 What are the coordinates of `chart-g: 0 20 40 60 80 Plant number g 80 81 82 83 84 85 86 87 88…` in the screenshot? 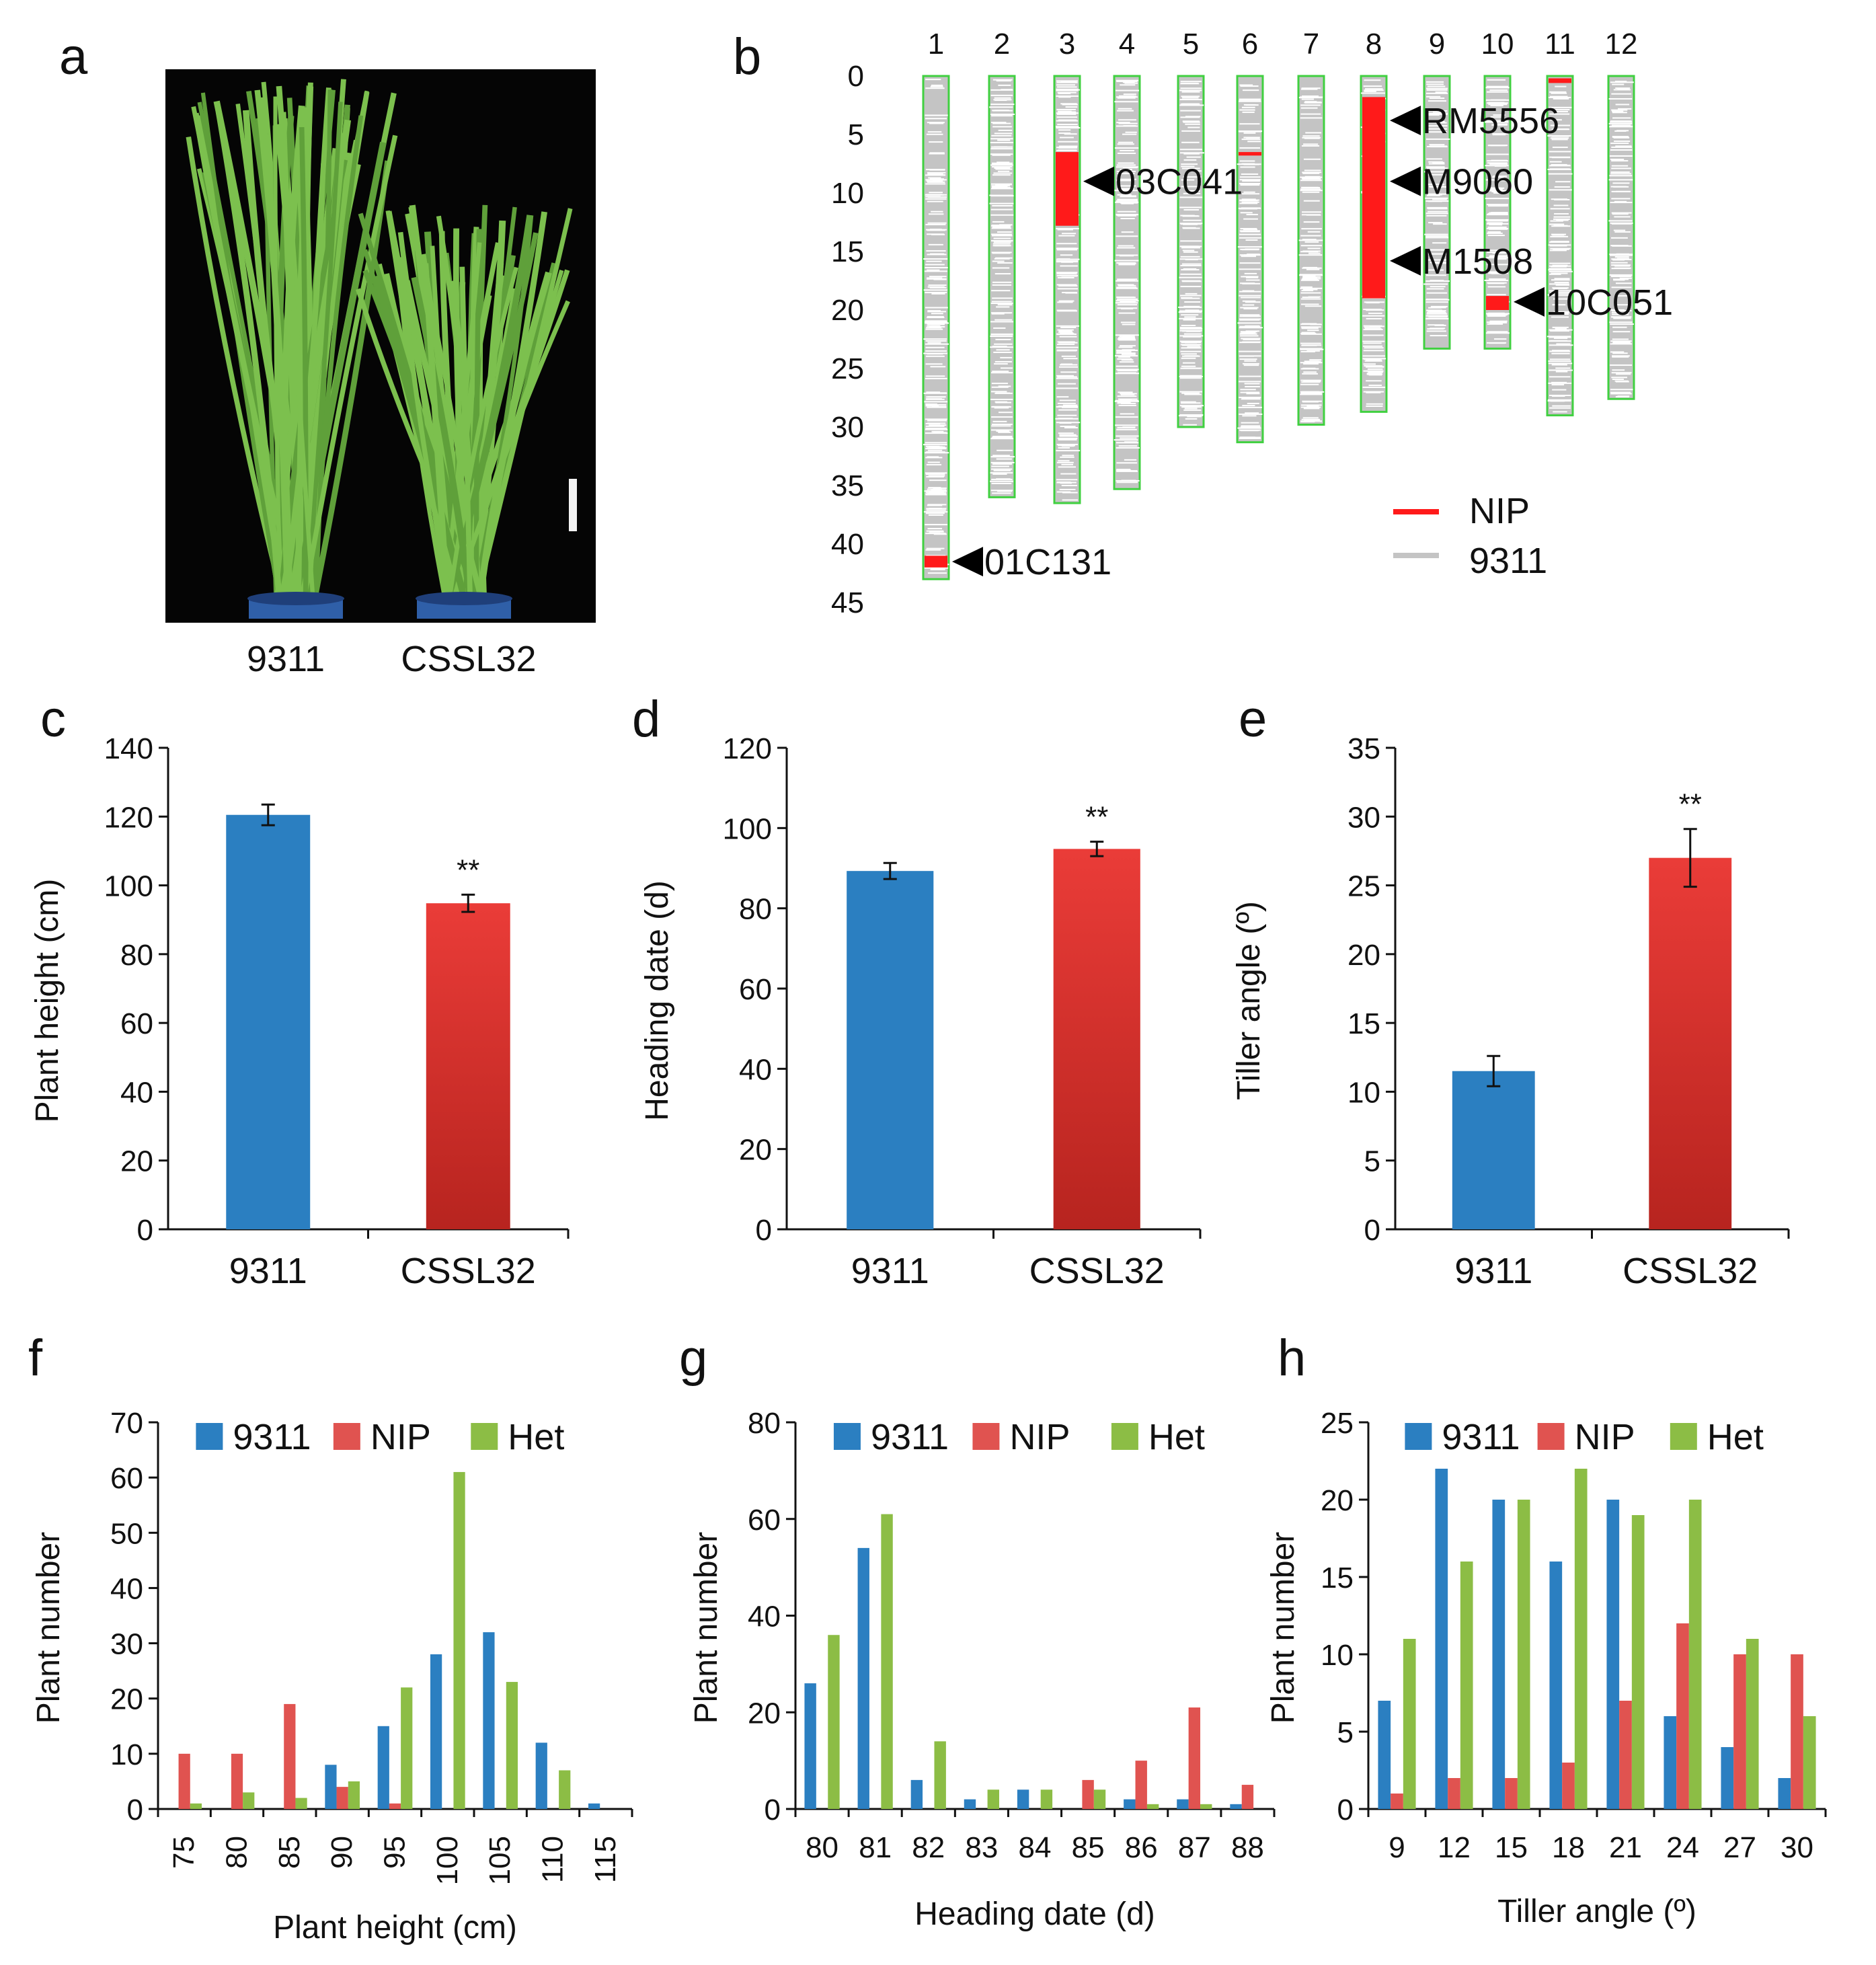 It's located at (977, 1631).